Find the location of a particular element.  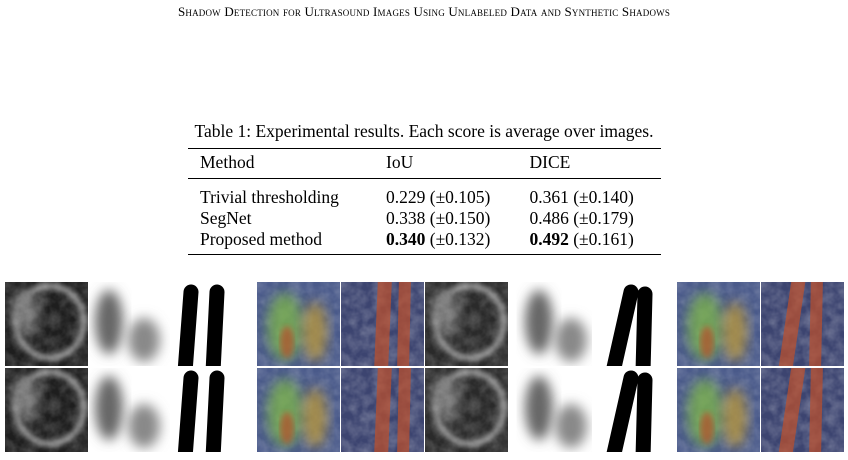

header-row: Method IoU DICE is located at coordinates (424, 163).